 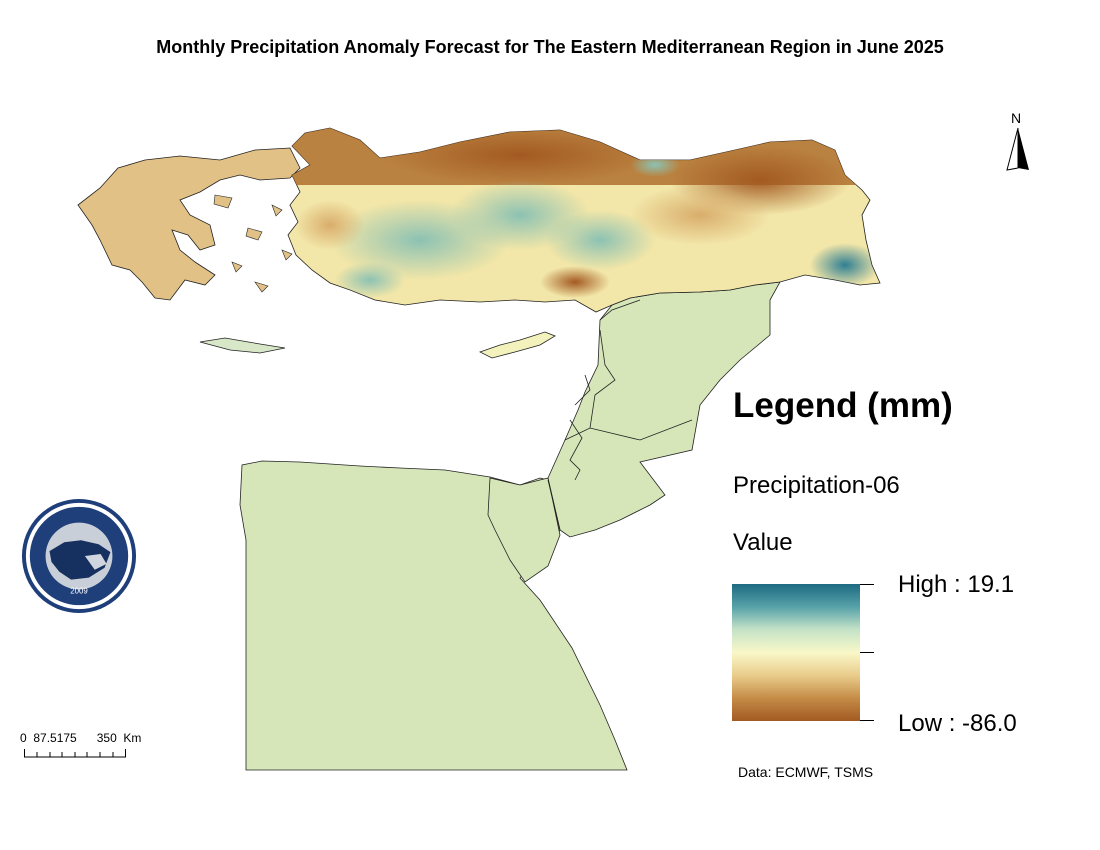 What do you see at coordinates (517, 345) in the screenshot?
I see `cyprus-island` at bounding box center [517, 345].